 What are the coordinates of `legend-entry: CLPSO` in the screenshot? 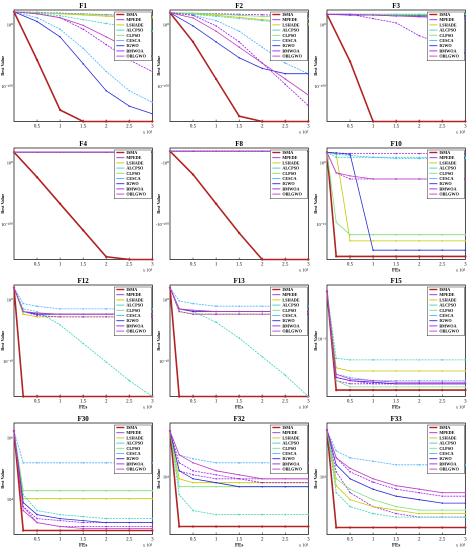 It's located at (446, 447).